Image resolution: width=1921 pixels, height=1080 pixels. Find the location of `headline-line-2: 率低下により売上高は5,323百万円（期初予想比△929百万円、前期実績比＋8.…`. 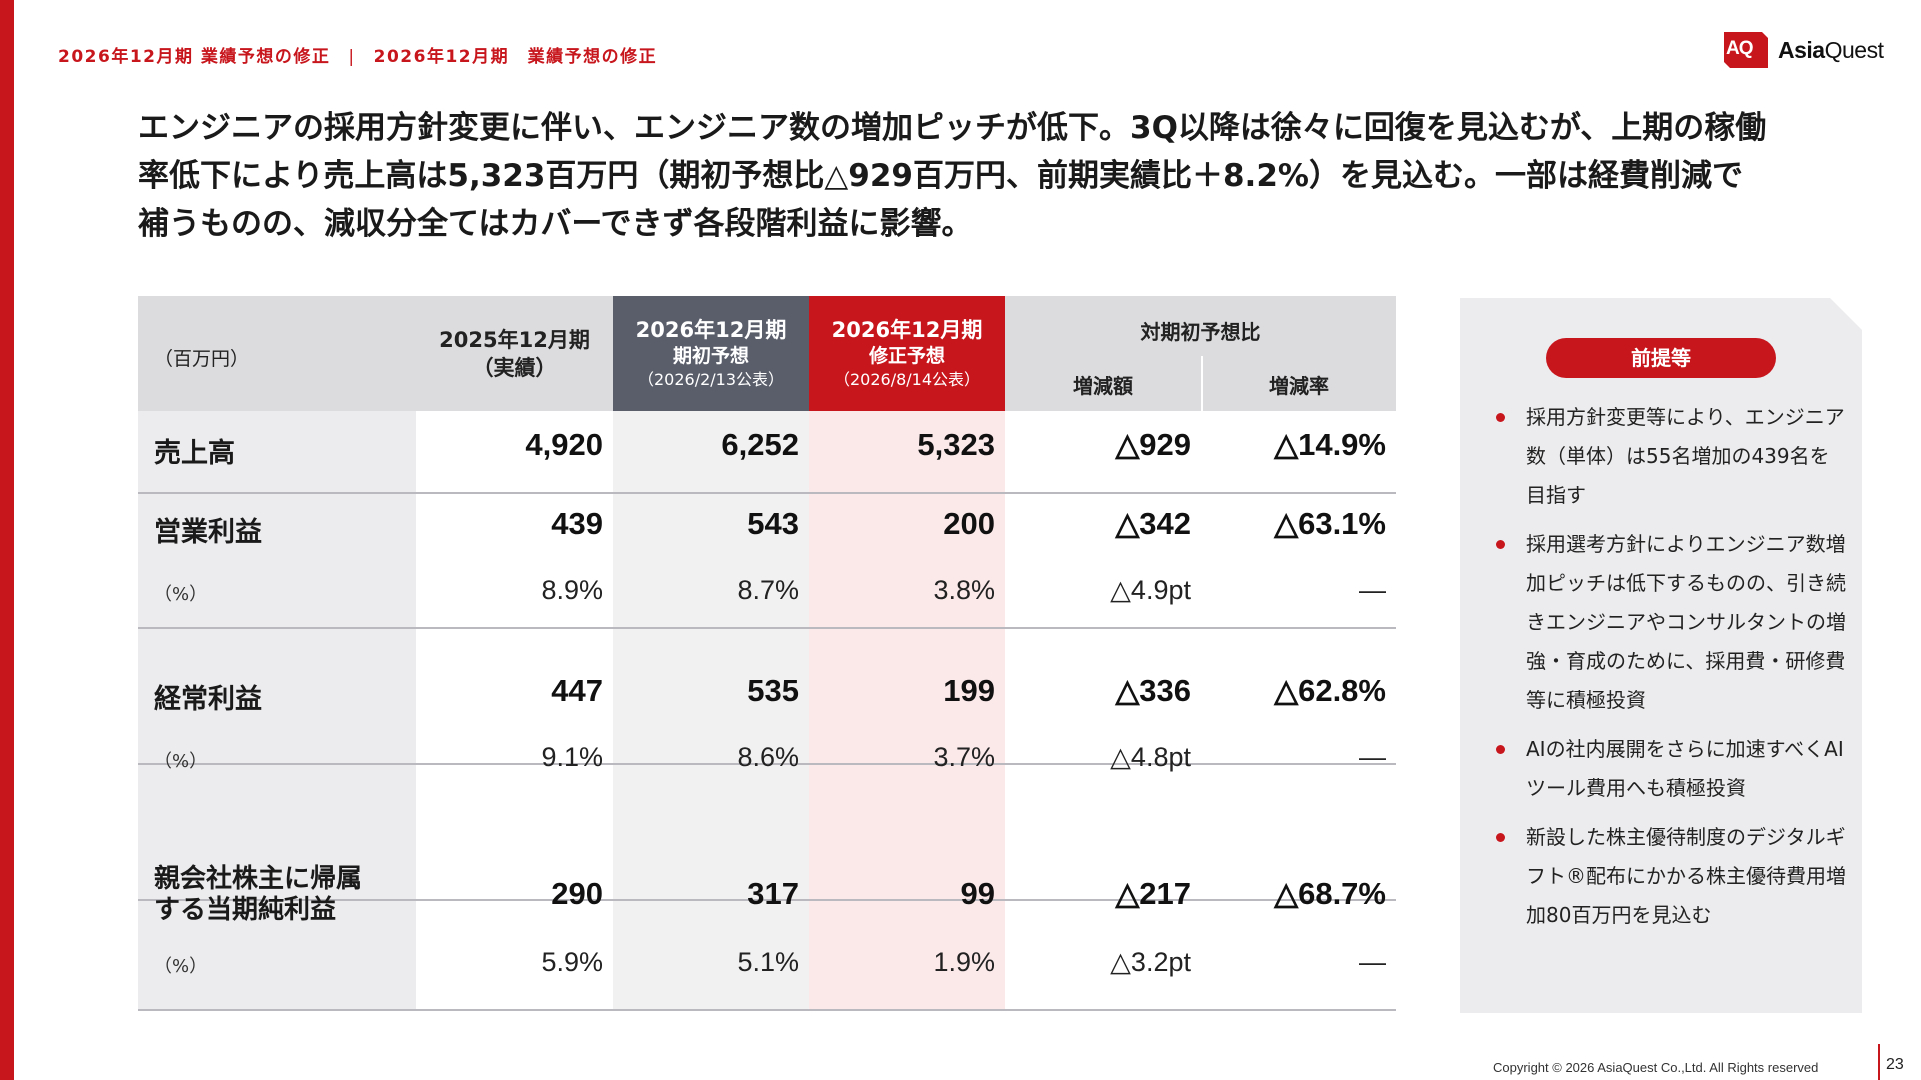

headline-line-2: 率低下により売上高は5,323百万円（期初予想比△929百万円、前期実績比＋8.… is located at coordinates (940, 176).